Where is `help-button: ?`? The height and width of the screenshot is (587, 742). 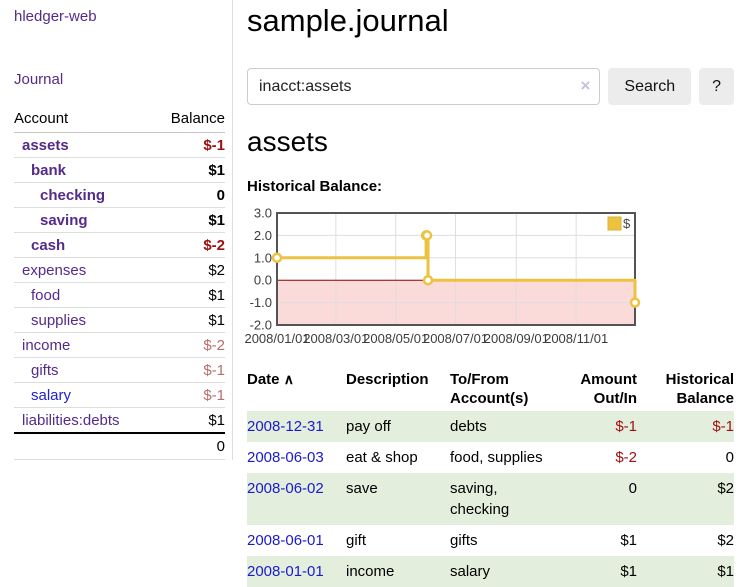
help-button: ? is located at coordinates (716, 86).